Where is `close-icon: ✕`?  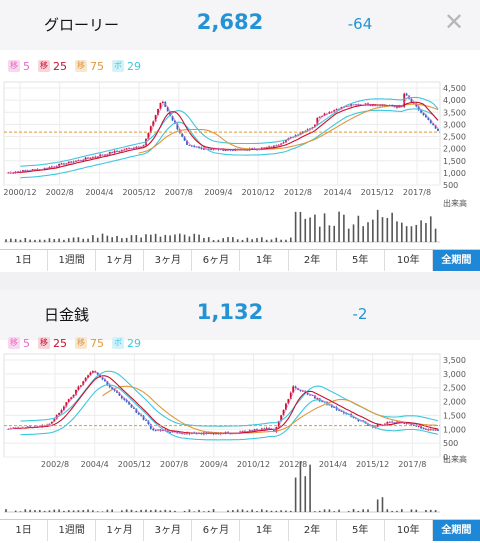
close-icon: ✕ is located at coordinates (454, 22).